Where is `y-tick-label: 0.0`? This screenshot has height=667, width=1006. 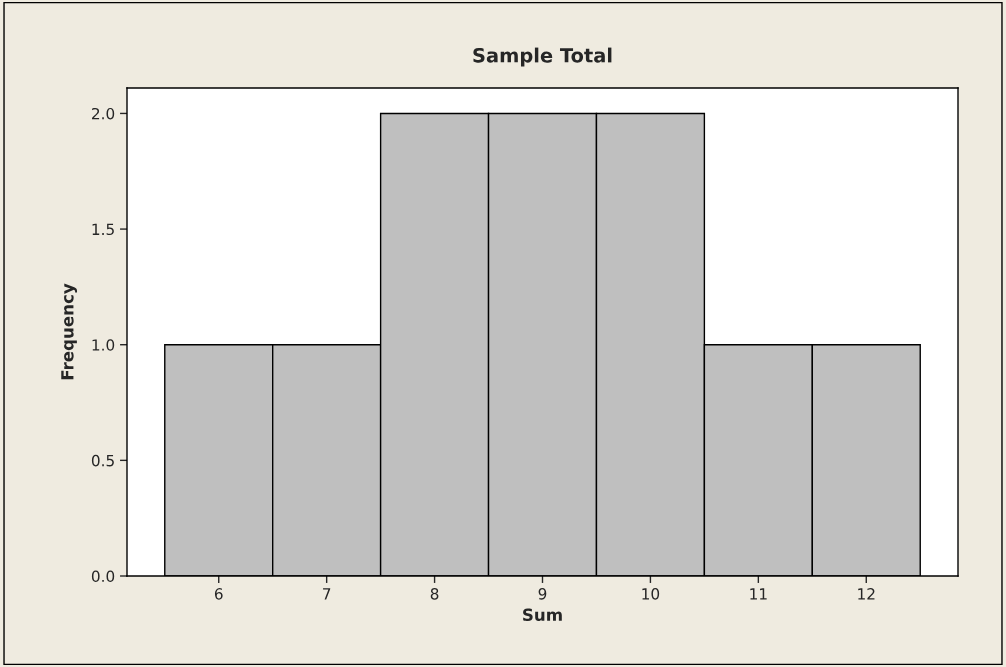
y-tick-label: 0.0 is located at coordinates (103, 576).